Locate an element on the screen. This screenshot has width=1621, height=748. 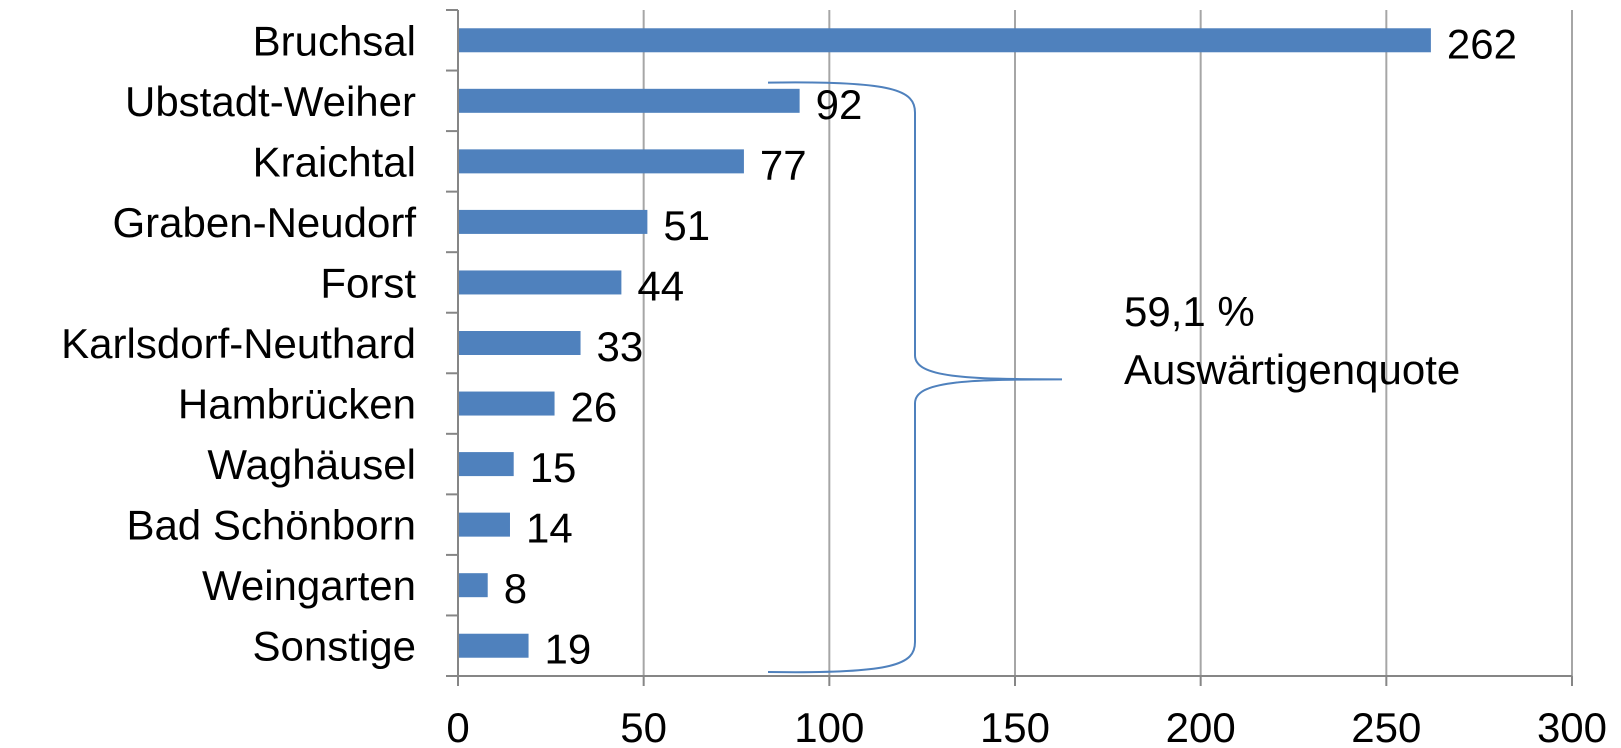
value-label: 262 is located at coordinates (1482, 43).